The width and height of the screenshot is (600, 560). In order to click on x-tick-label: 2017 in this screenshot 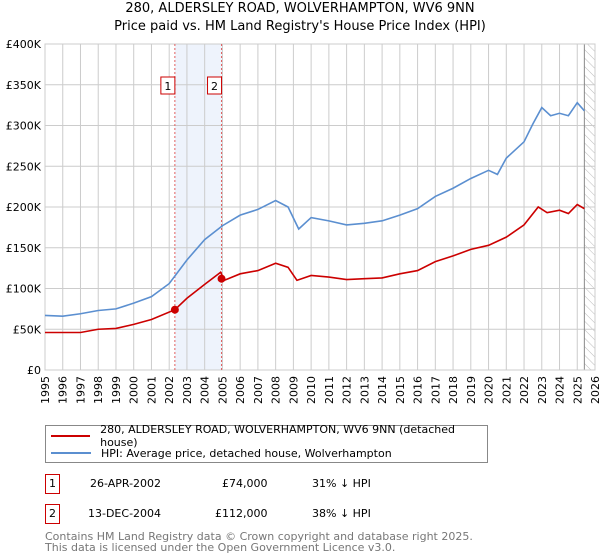, I will do `click(435, 390)`.